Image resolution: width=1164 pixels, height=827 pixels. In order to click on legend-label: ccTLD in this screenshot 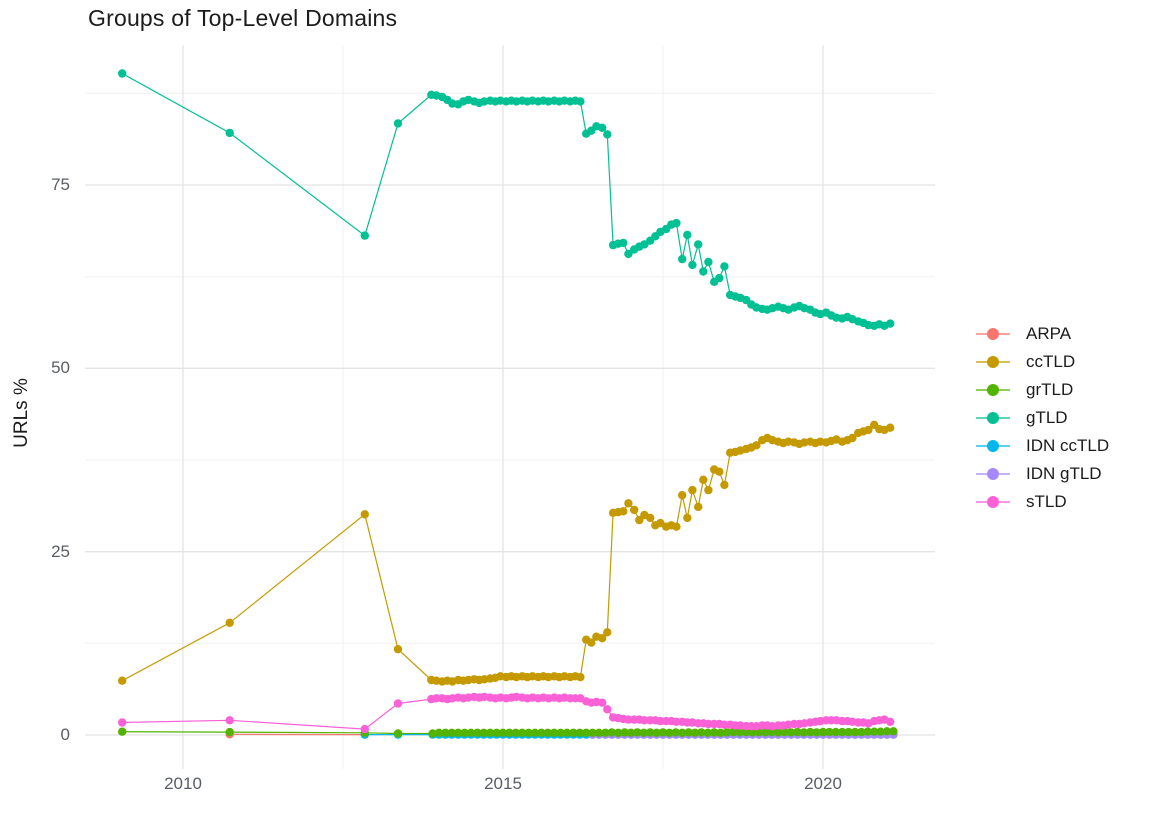, I will do `click(1051, 361)`.